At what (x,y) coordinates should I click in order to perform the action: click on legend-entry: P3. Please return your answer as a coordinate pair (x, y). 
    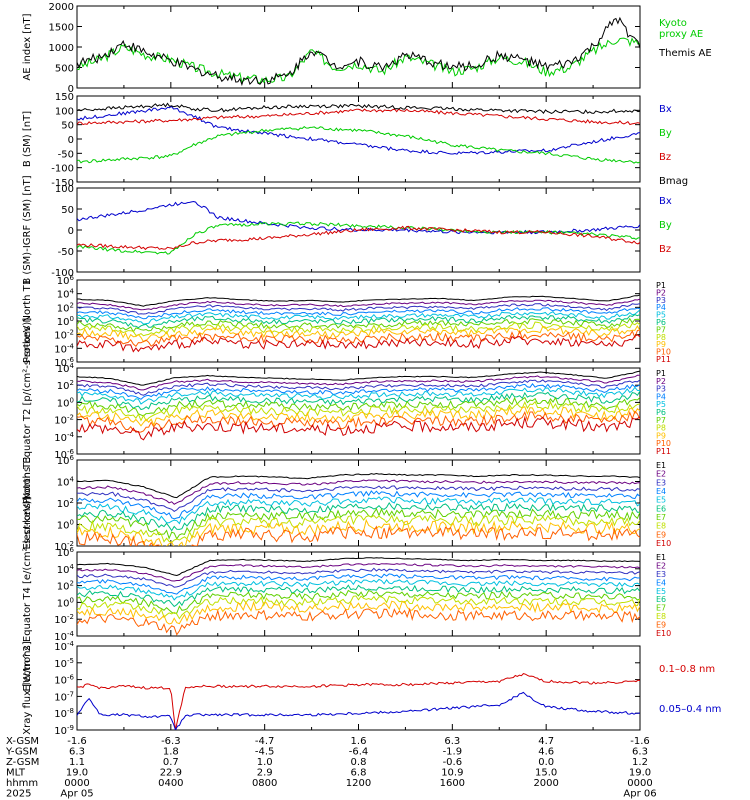
    Looking at the image, I should click on (661, 300).